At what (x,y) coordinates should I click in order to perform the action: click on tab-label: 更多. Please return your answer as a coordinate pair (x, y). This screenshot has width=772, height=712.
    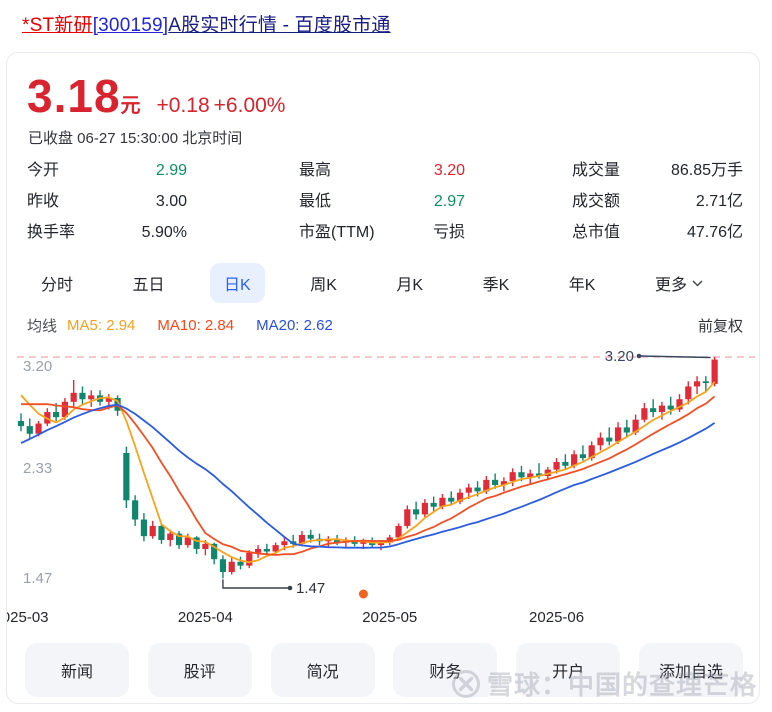
    Looking at the image, I should click on (670, 285).